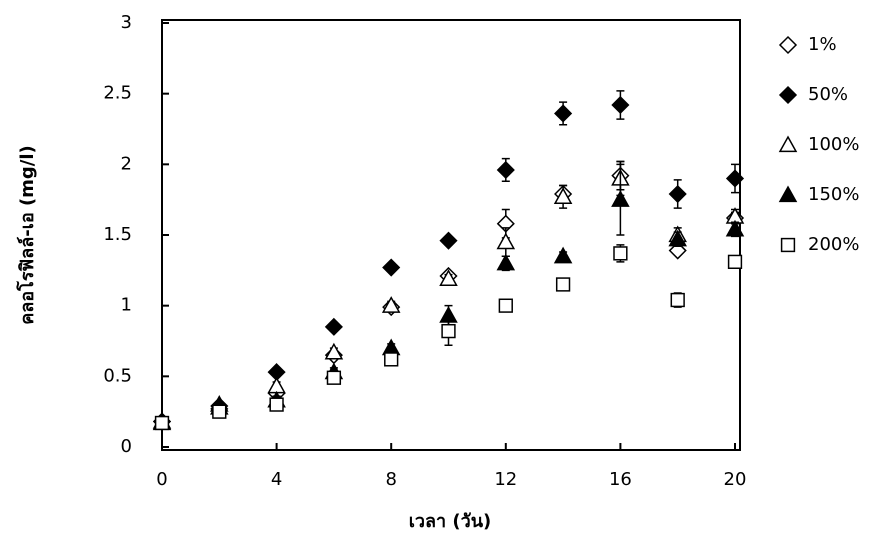 Image resolution: width=877 pixels, height=548 pixels. Describe the element at coordinates (27, 235) in the screenshot. I see `y-axis-label: คลอโรฟิลล์-เอ (mg/l)` at that location.